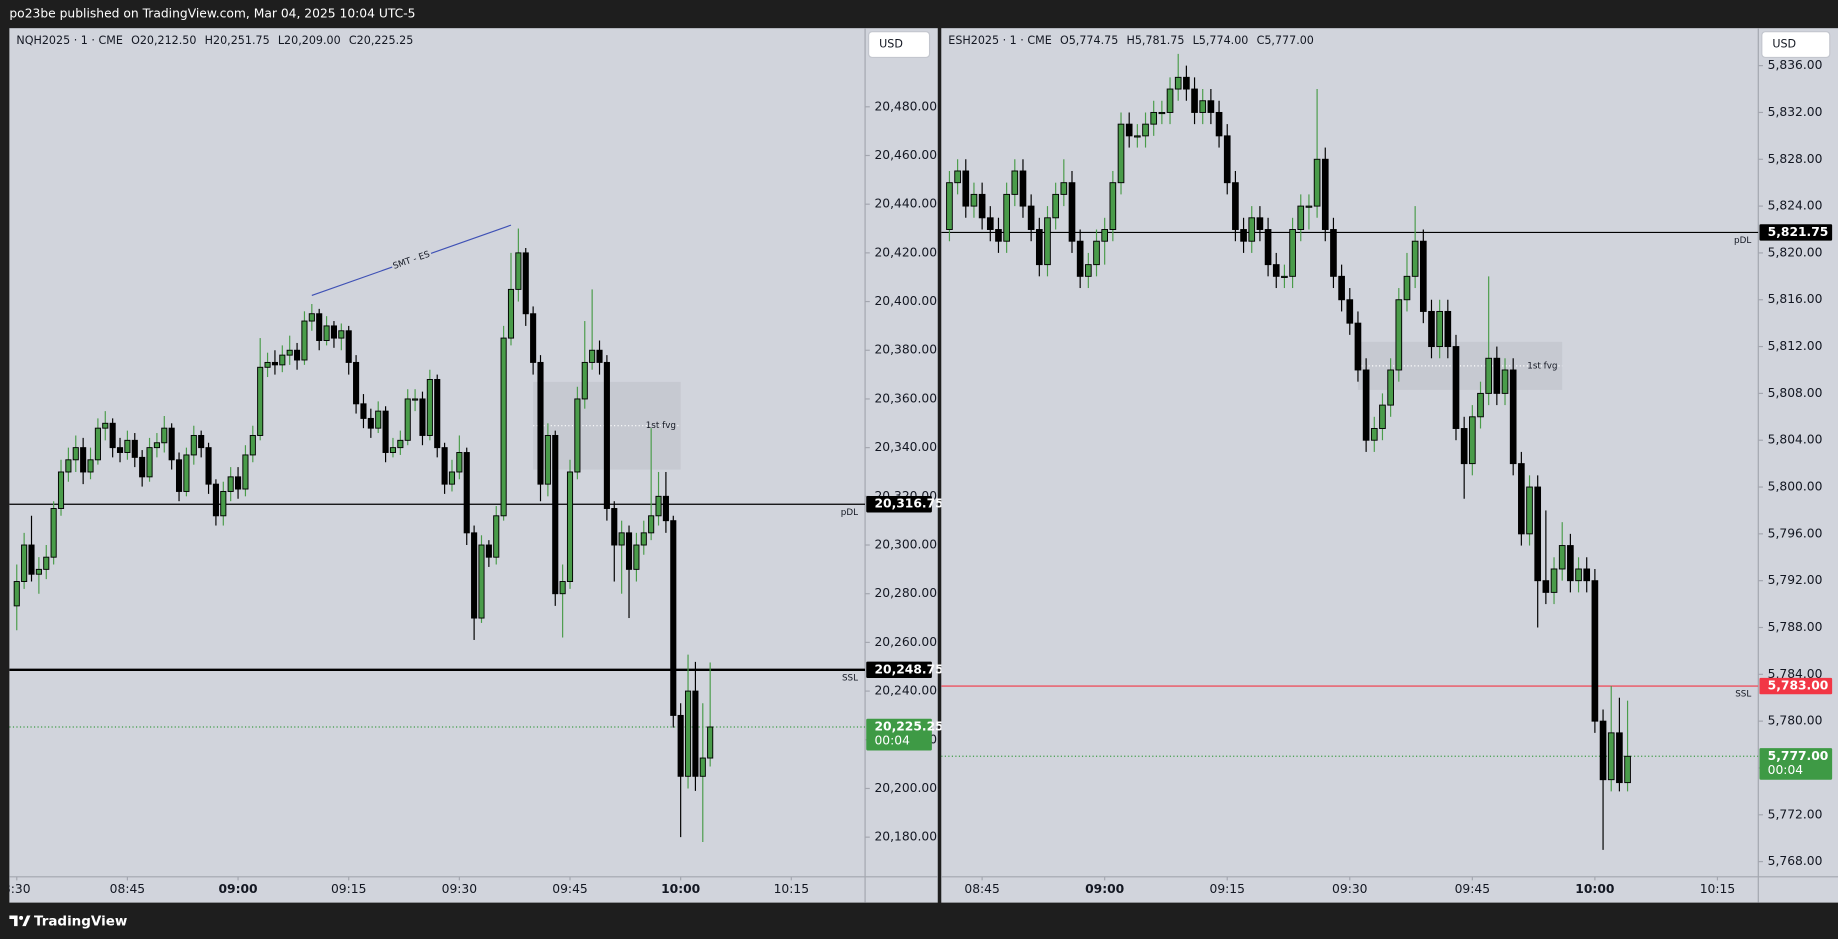 This screenshot has width=1838, height=939. I want to click on level-price-box, so click(899, 669).